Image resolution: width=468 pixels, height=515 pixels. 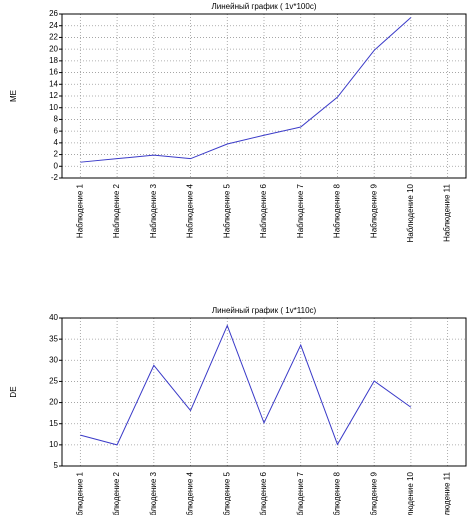 What do you see at coordinates (264, 310) in the screenshot?
I see `chart-title: Линейный график ( 1v*110c)` at bounding box center [264, 310].